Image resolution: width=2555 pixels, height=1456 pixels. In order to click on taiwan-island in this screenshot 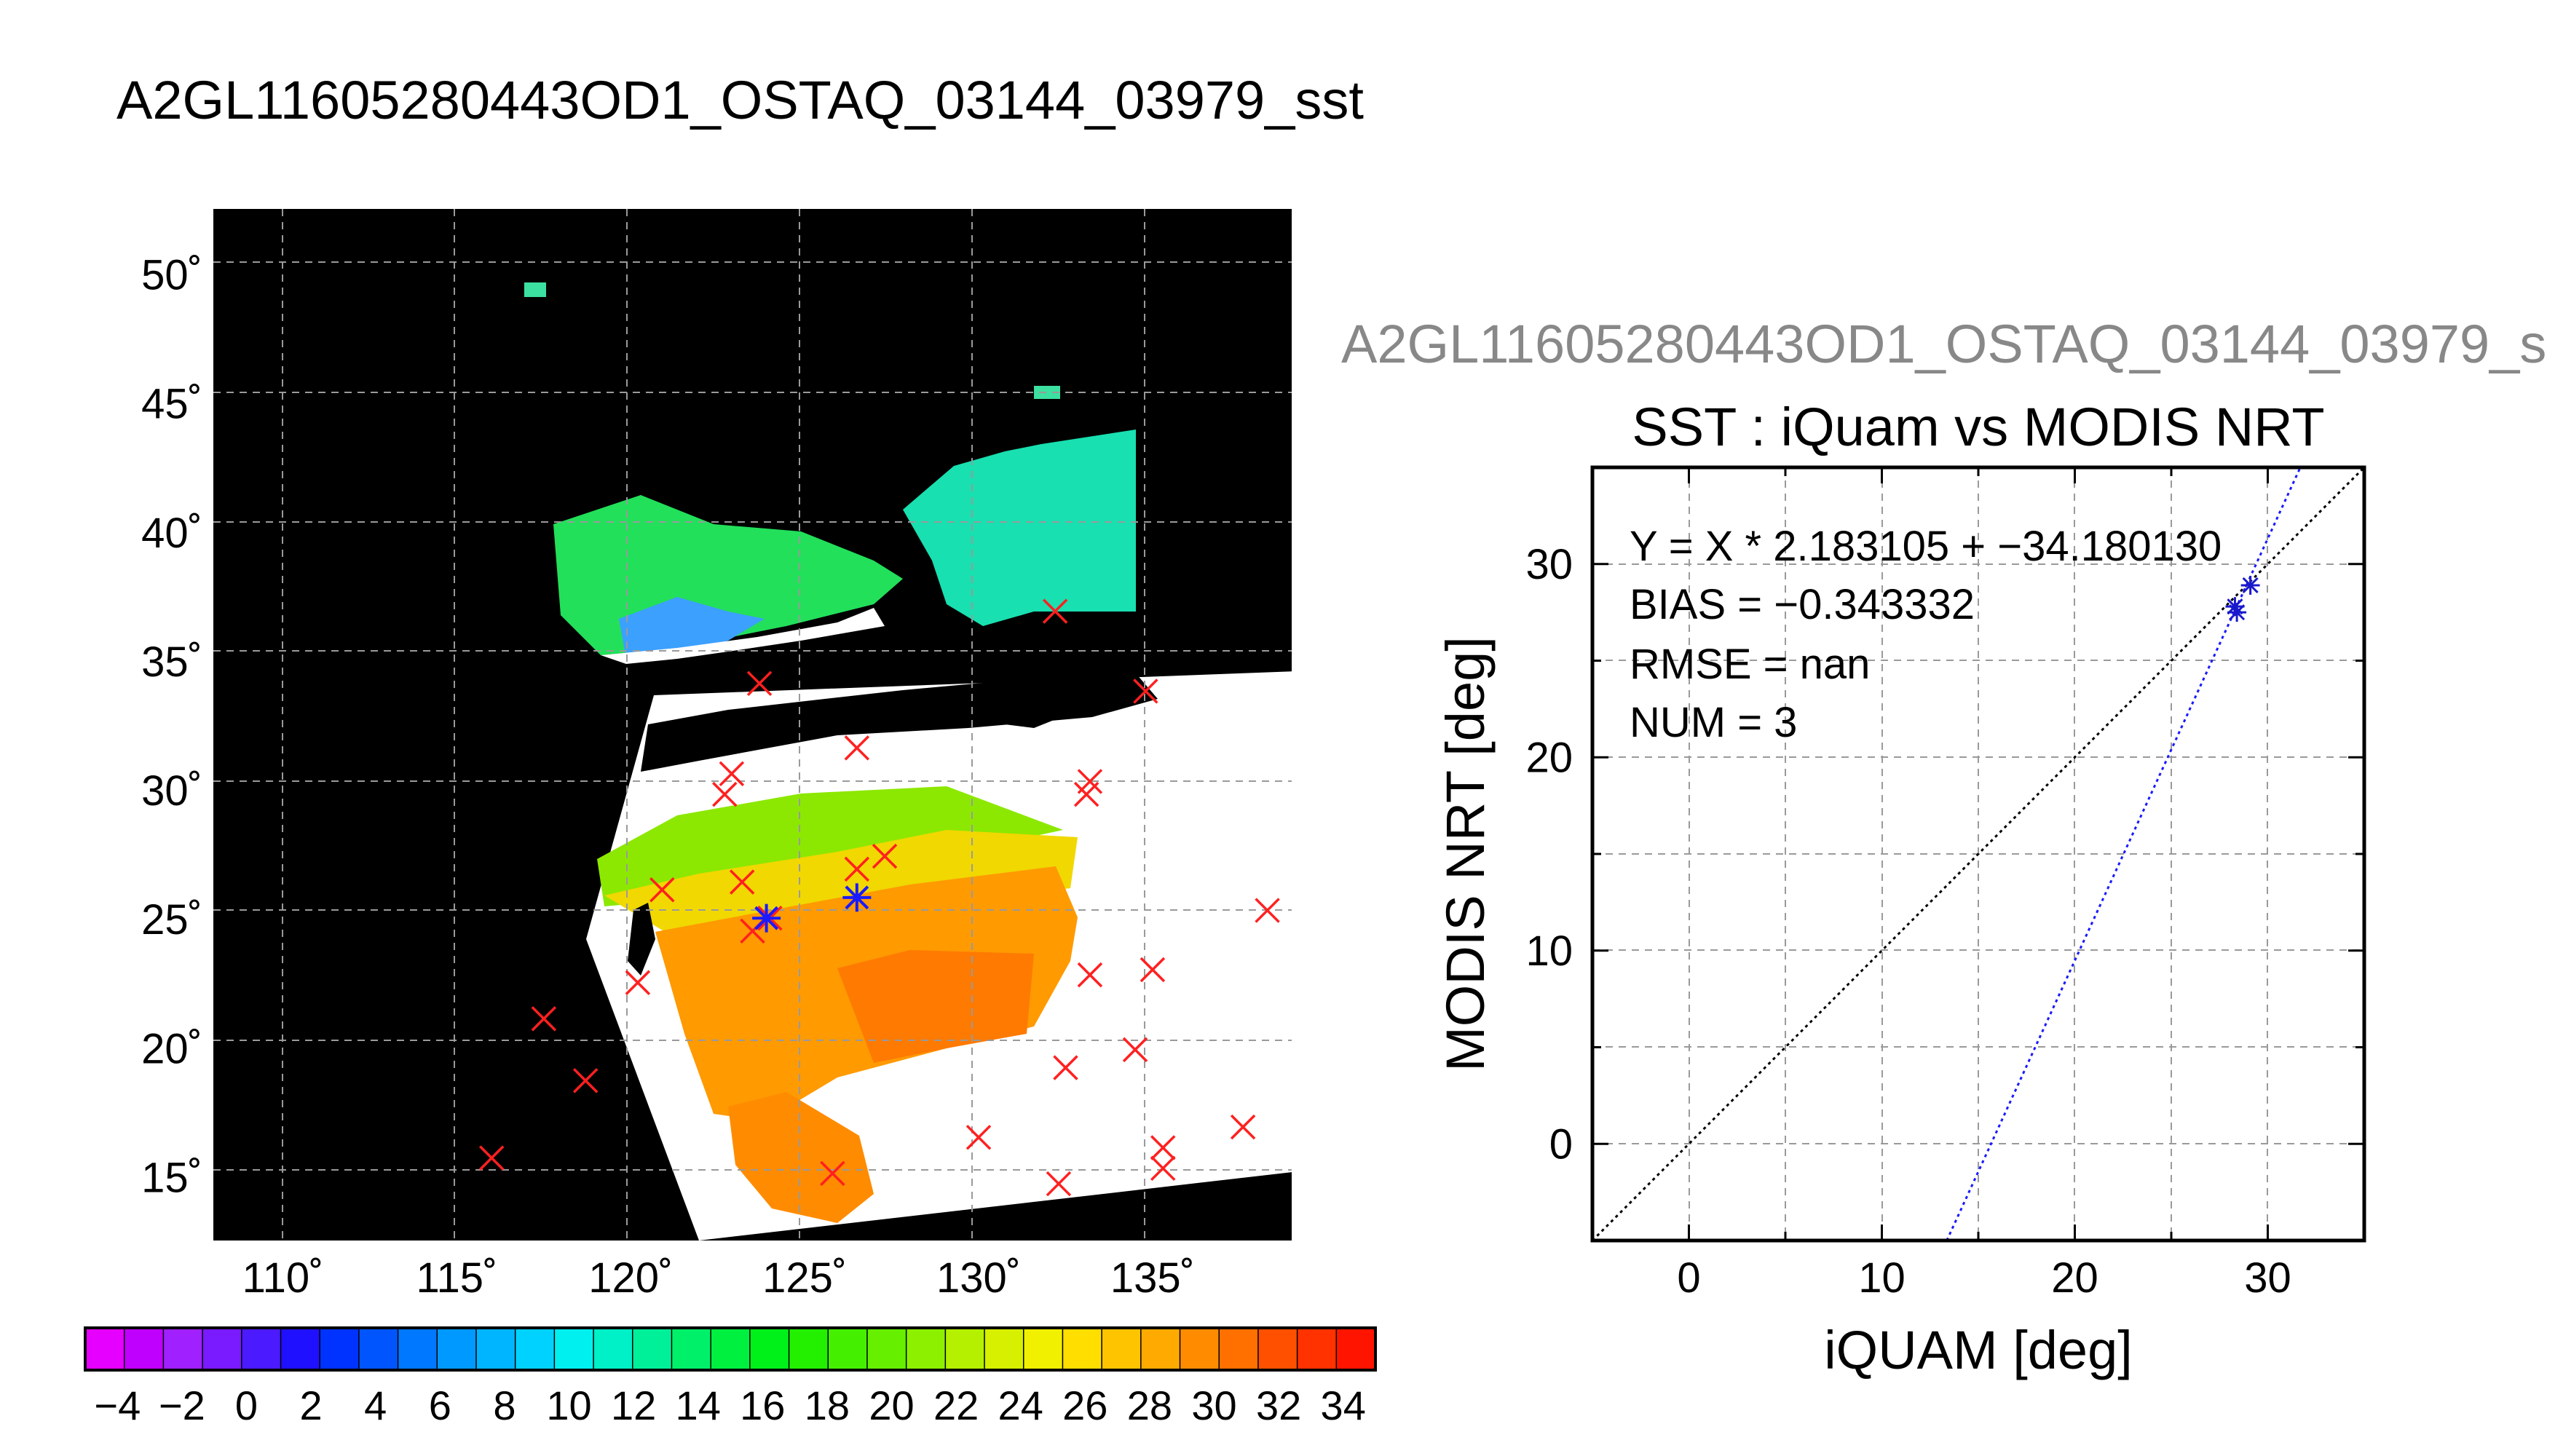, I will do `click(641, 939)`.